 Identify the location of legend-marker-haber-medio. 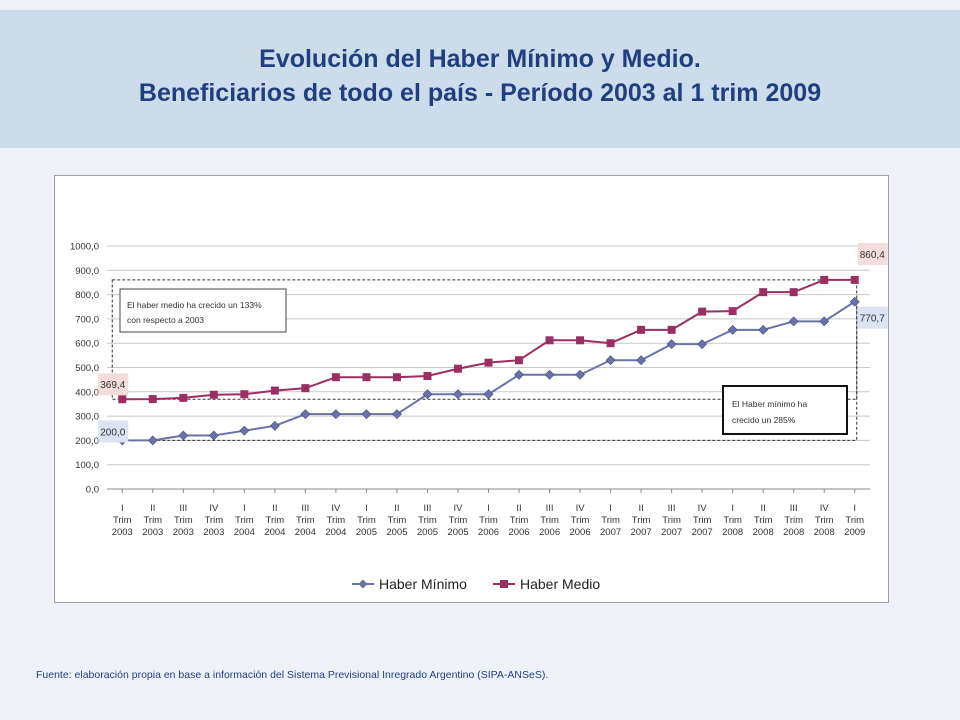
(504, 584).